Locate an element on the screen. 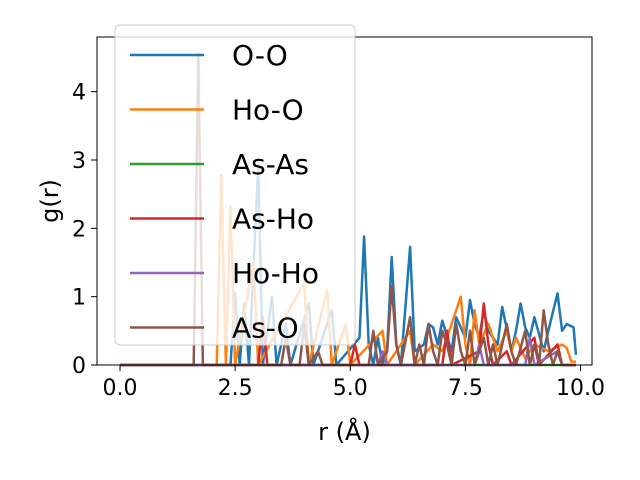 Image resolution: width=640 pixels, height=480 pixels. x-tick-label: 0.0 is located at coordinates (120, 388).